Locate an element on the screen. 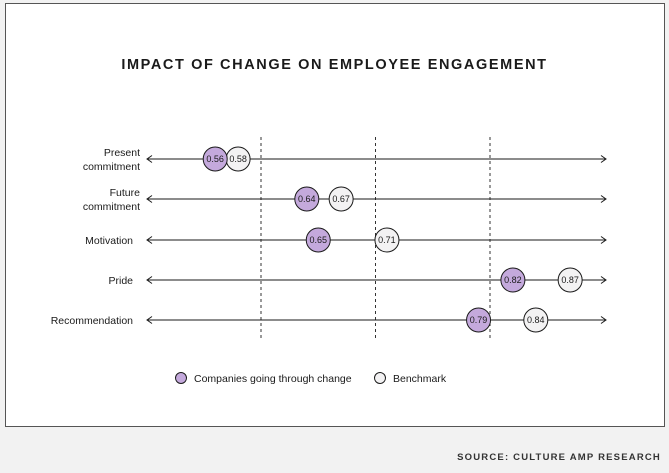  benchmark-value-label: 0.67 is located at coordinates (341, 199).